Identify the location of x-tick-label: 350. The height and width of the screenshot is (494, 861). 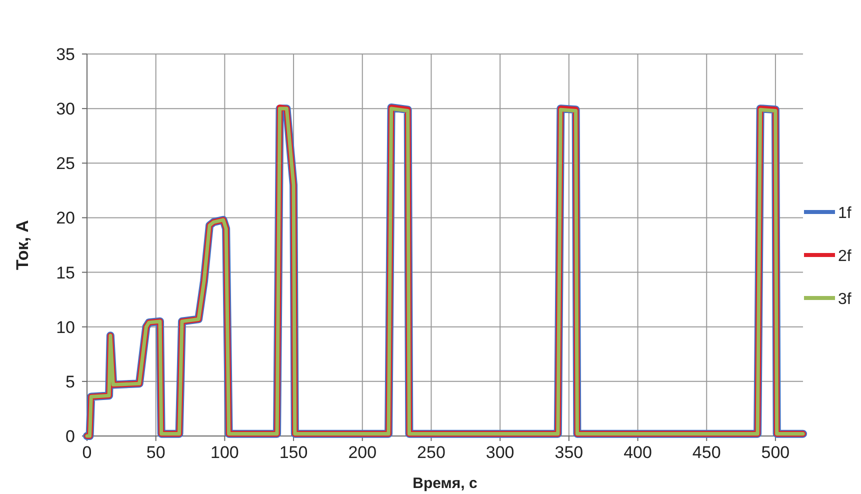
(569, 452).